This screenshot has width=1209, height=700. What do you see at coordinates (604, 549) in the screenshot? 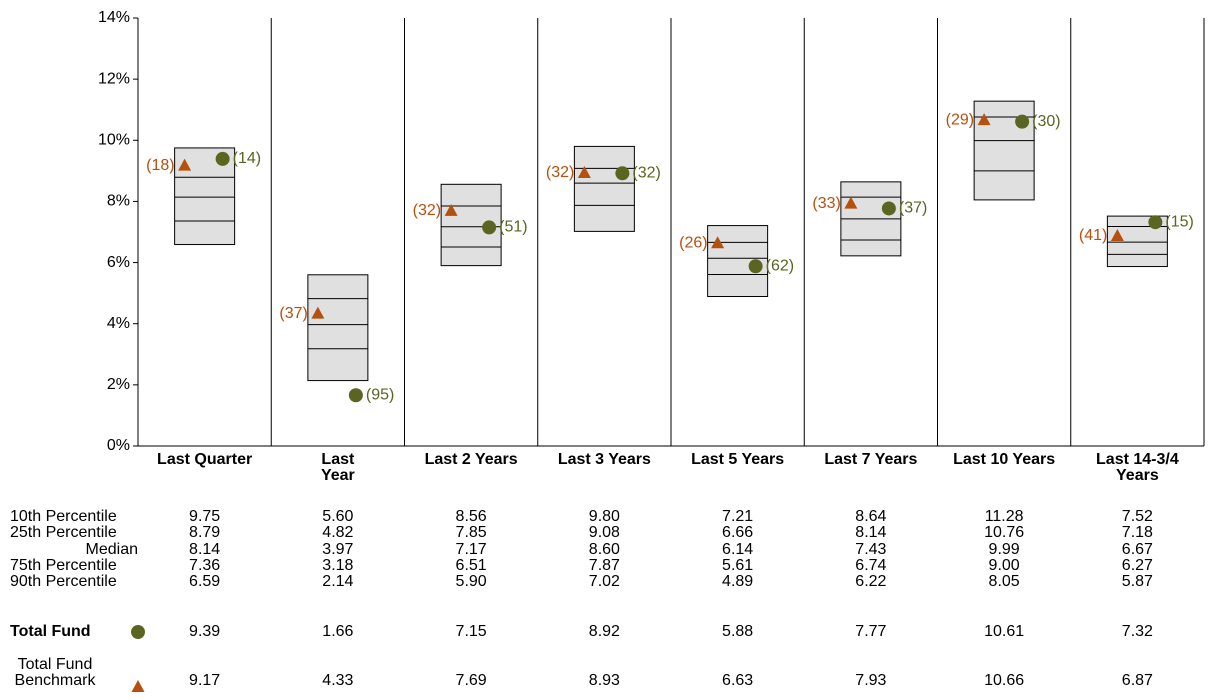
I see `table-value: 8.60` at bounding box center [604, 549].